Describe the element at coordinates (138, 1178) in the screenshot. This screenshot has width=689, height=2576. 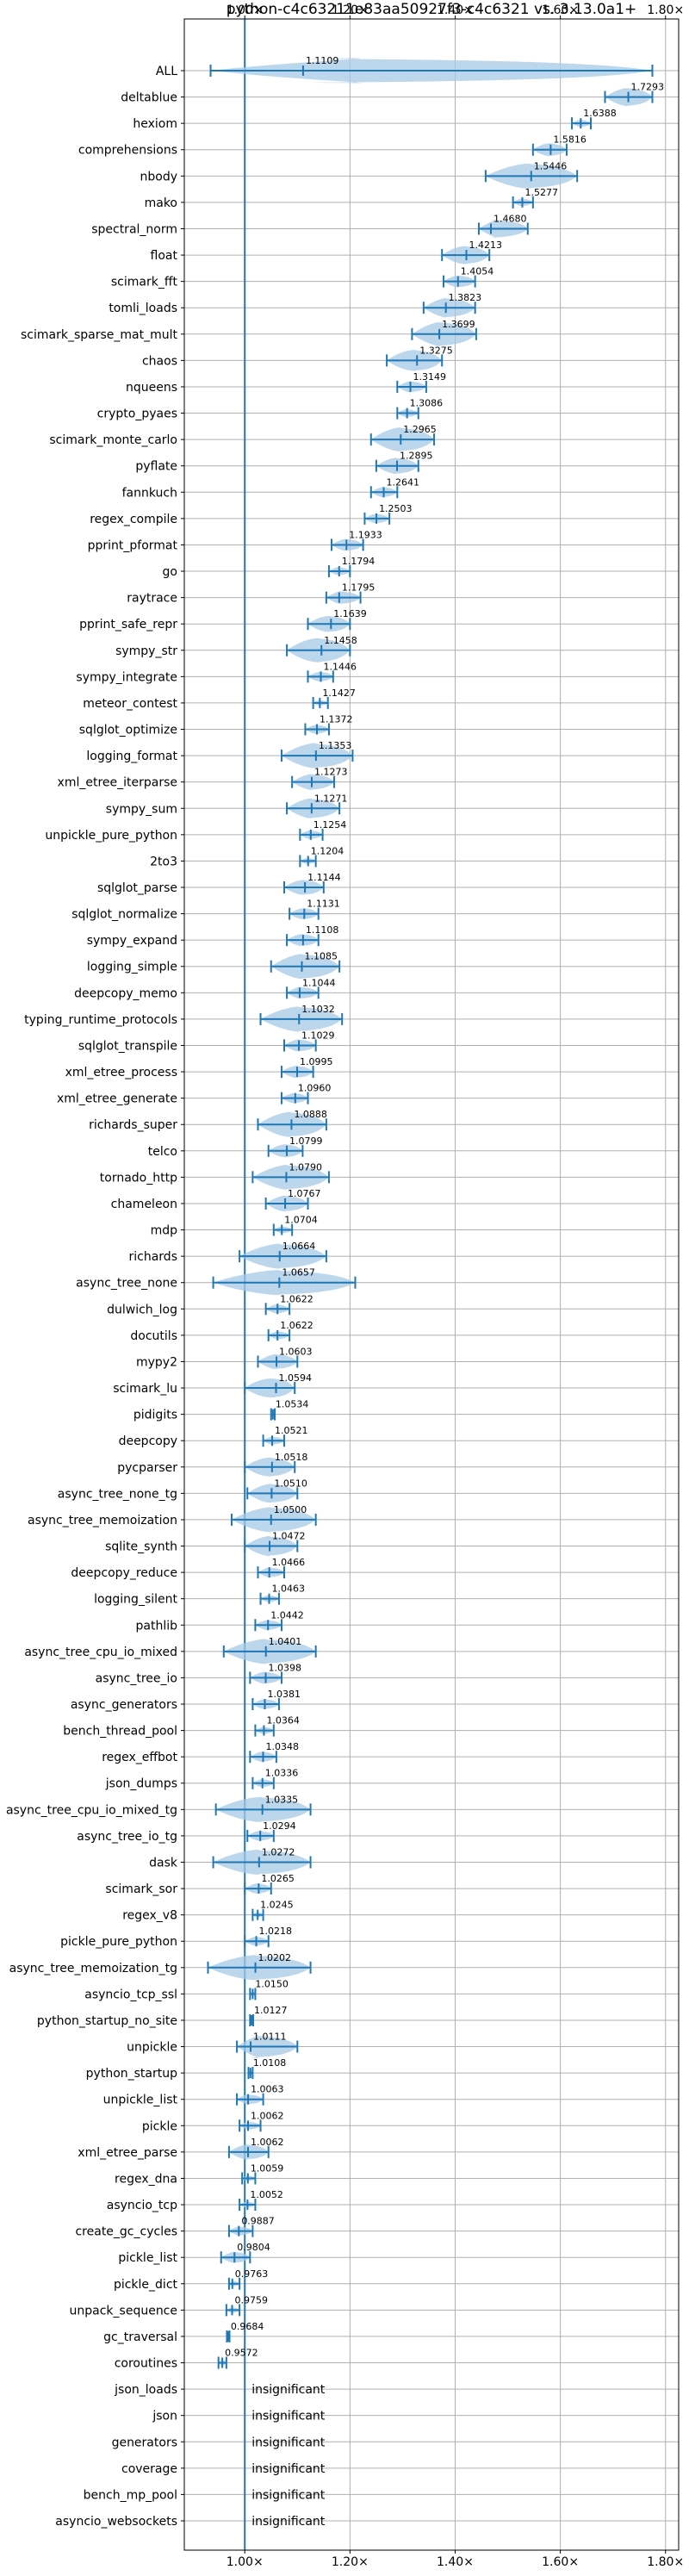
I see `benchmark-label: tornado_http` at that location.